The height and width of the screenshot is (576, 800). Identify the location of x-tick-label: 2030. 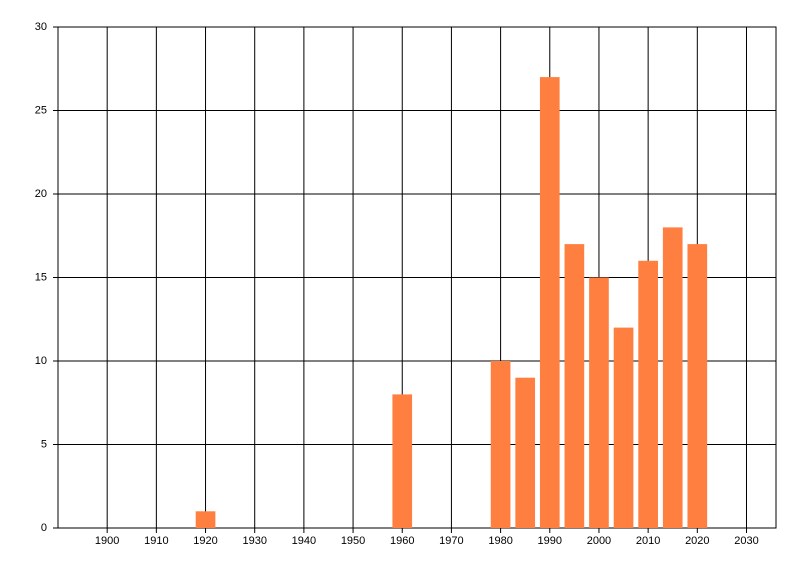
(746, 541).